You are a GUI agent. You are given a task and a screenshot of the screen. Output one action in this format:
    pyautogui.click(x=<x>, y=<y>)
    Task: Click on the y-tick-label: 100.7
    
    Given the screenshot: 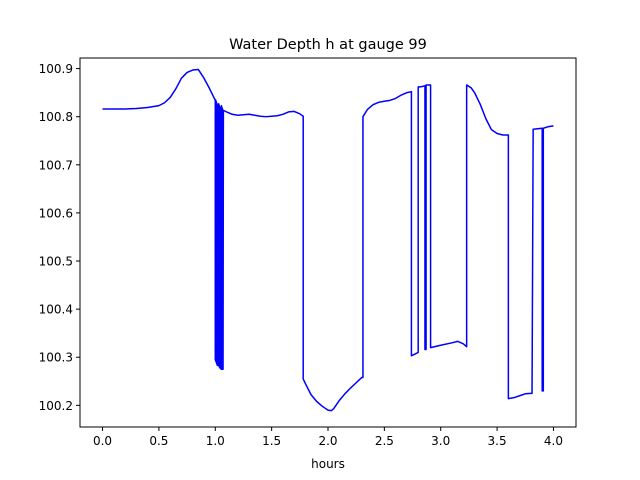 What is the action you would take?
    pyautogui.click(x=56, y=165)
    